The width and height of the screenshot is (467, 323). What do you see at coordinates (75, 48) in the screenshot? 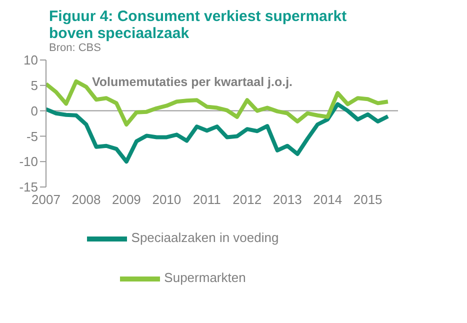
I see `text: Bron: CBS` at bounding box center [75, 48].